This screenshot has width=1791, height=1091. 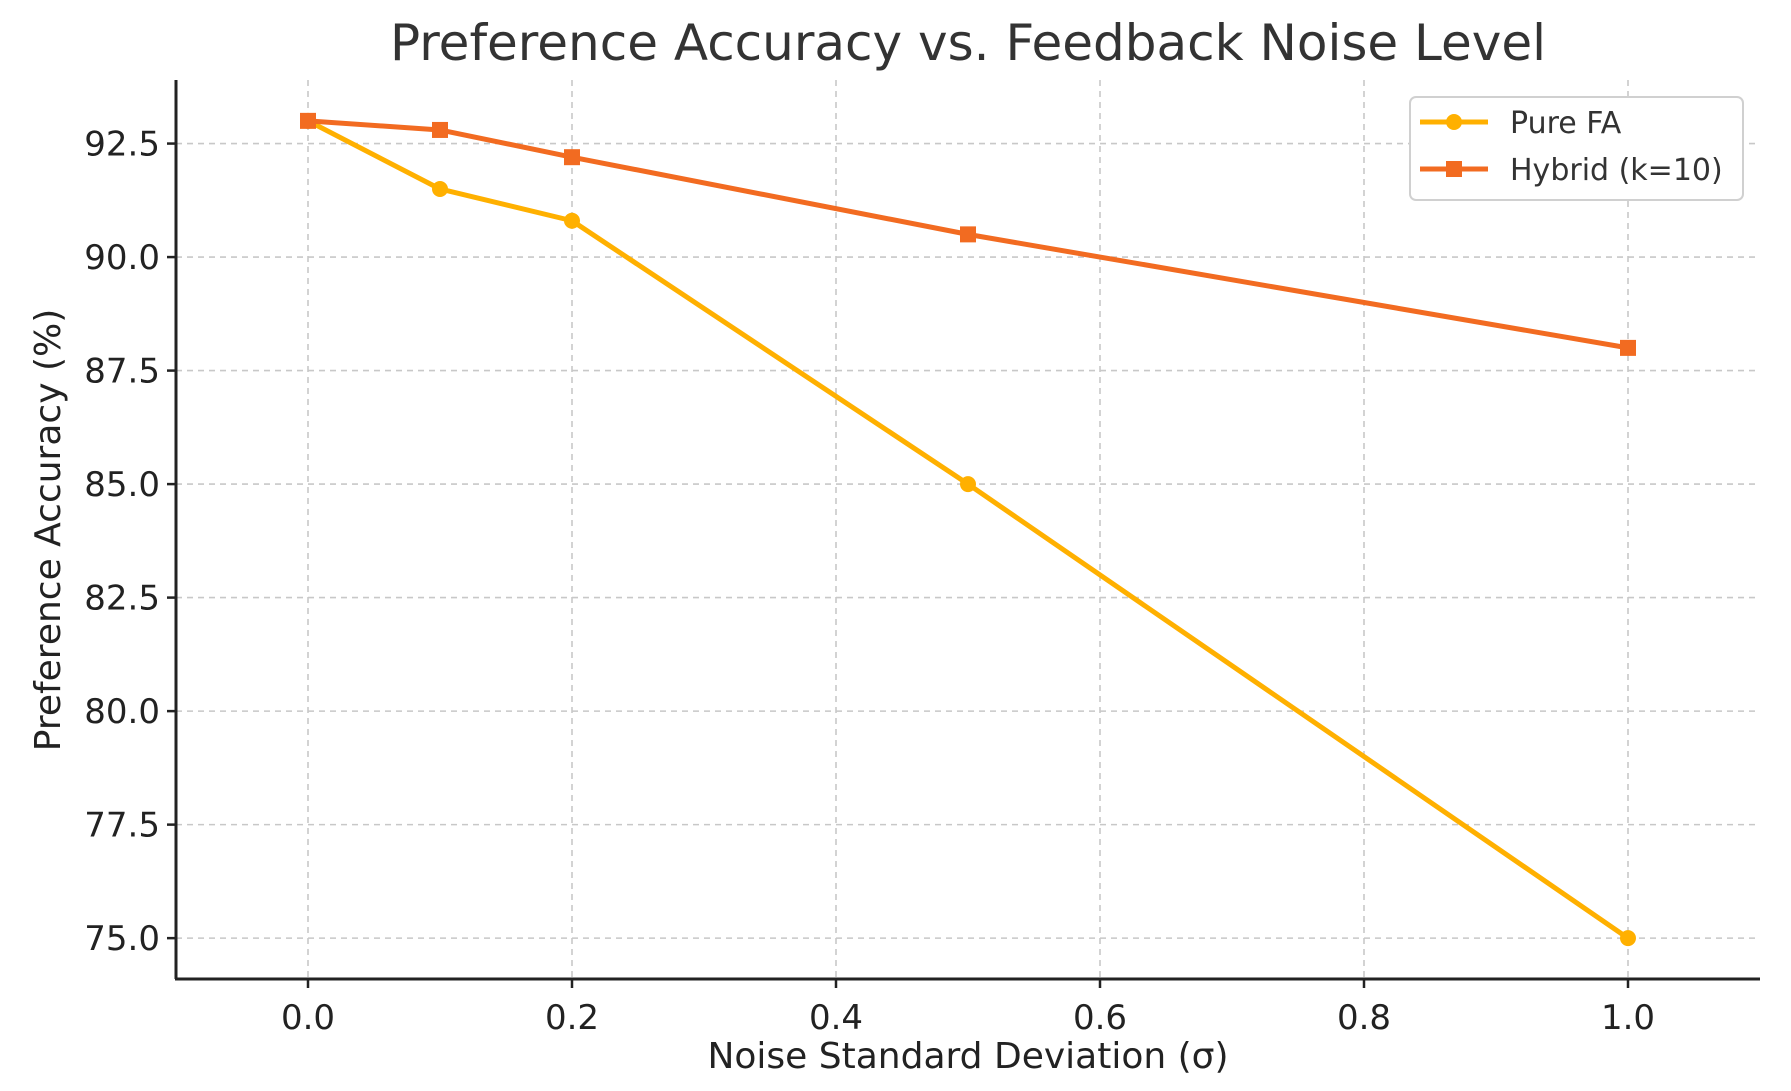 I want to click on y-tick-label: 87.5, so click(x=122, y=372).